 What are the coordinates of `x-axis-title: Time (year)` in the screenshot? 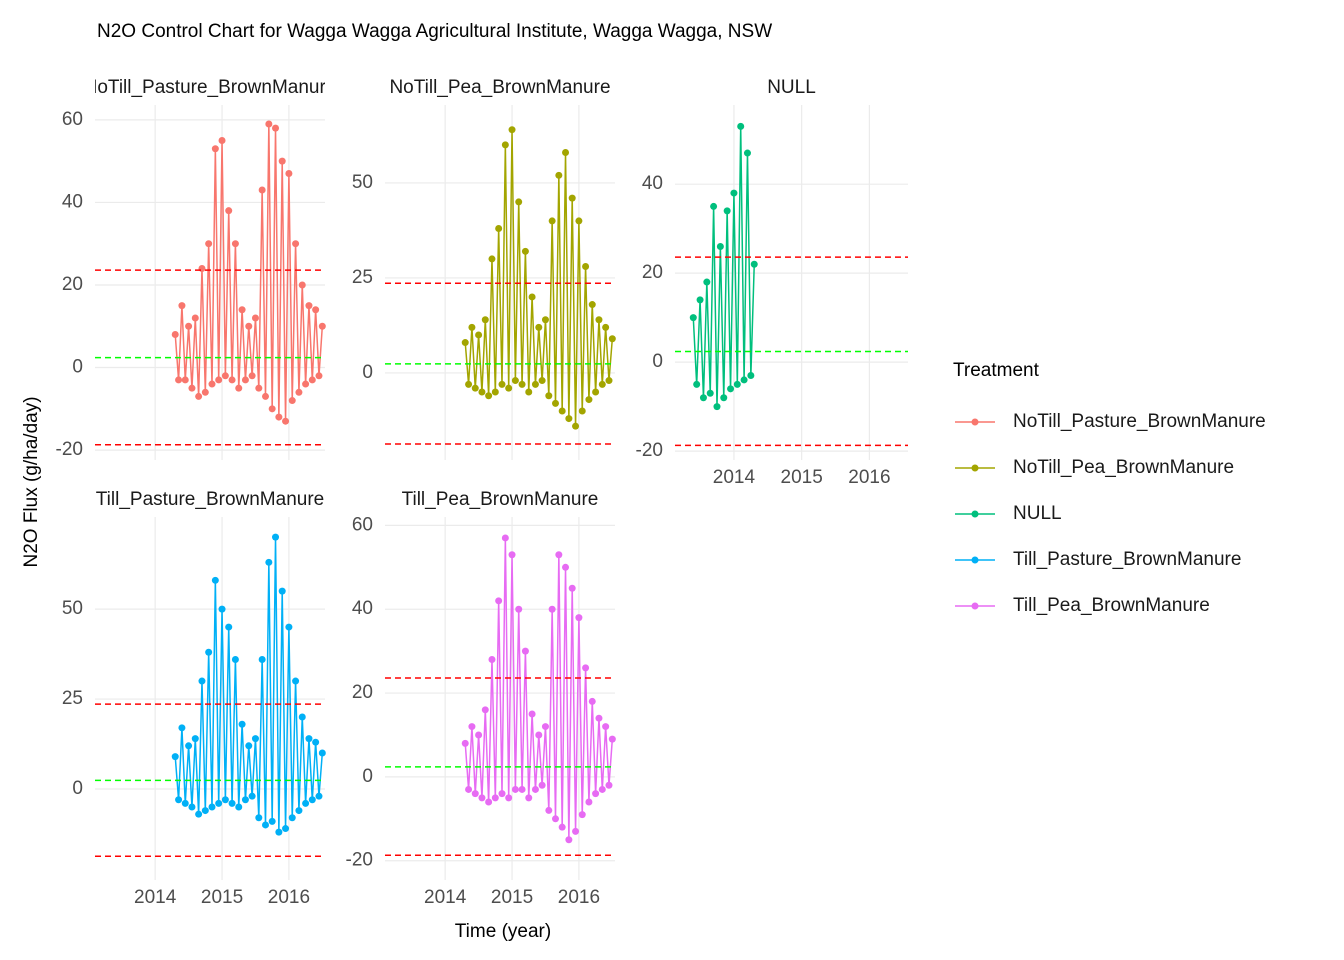 It's located at (503, 931).